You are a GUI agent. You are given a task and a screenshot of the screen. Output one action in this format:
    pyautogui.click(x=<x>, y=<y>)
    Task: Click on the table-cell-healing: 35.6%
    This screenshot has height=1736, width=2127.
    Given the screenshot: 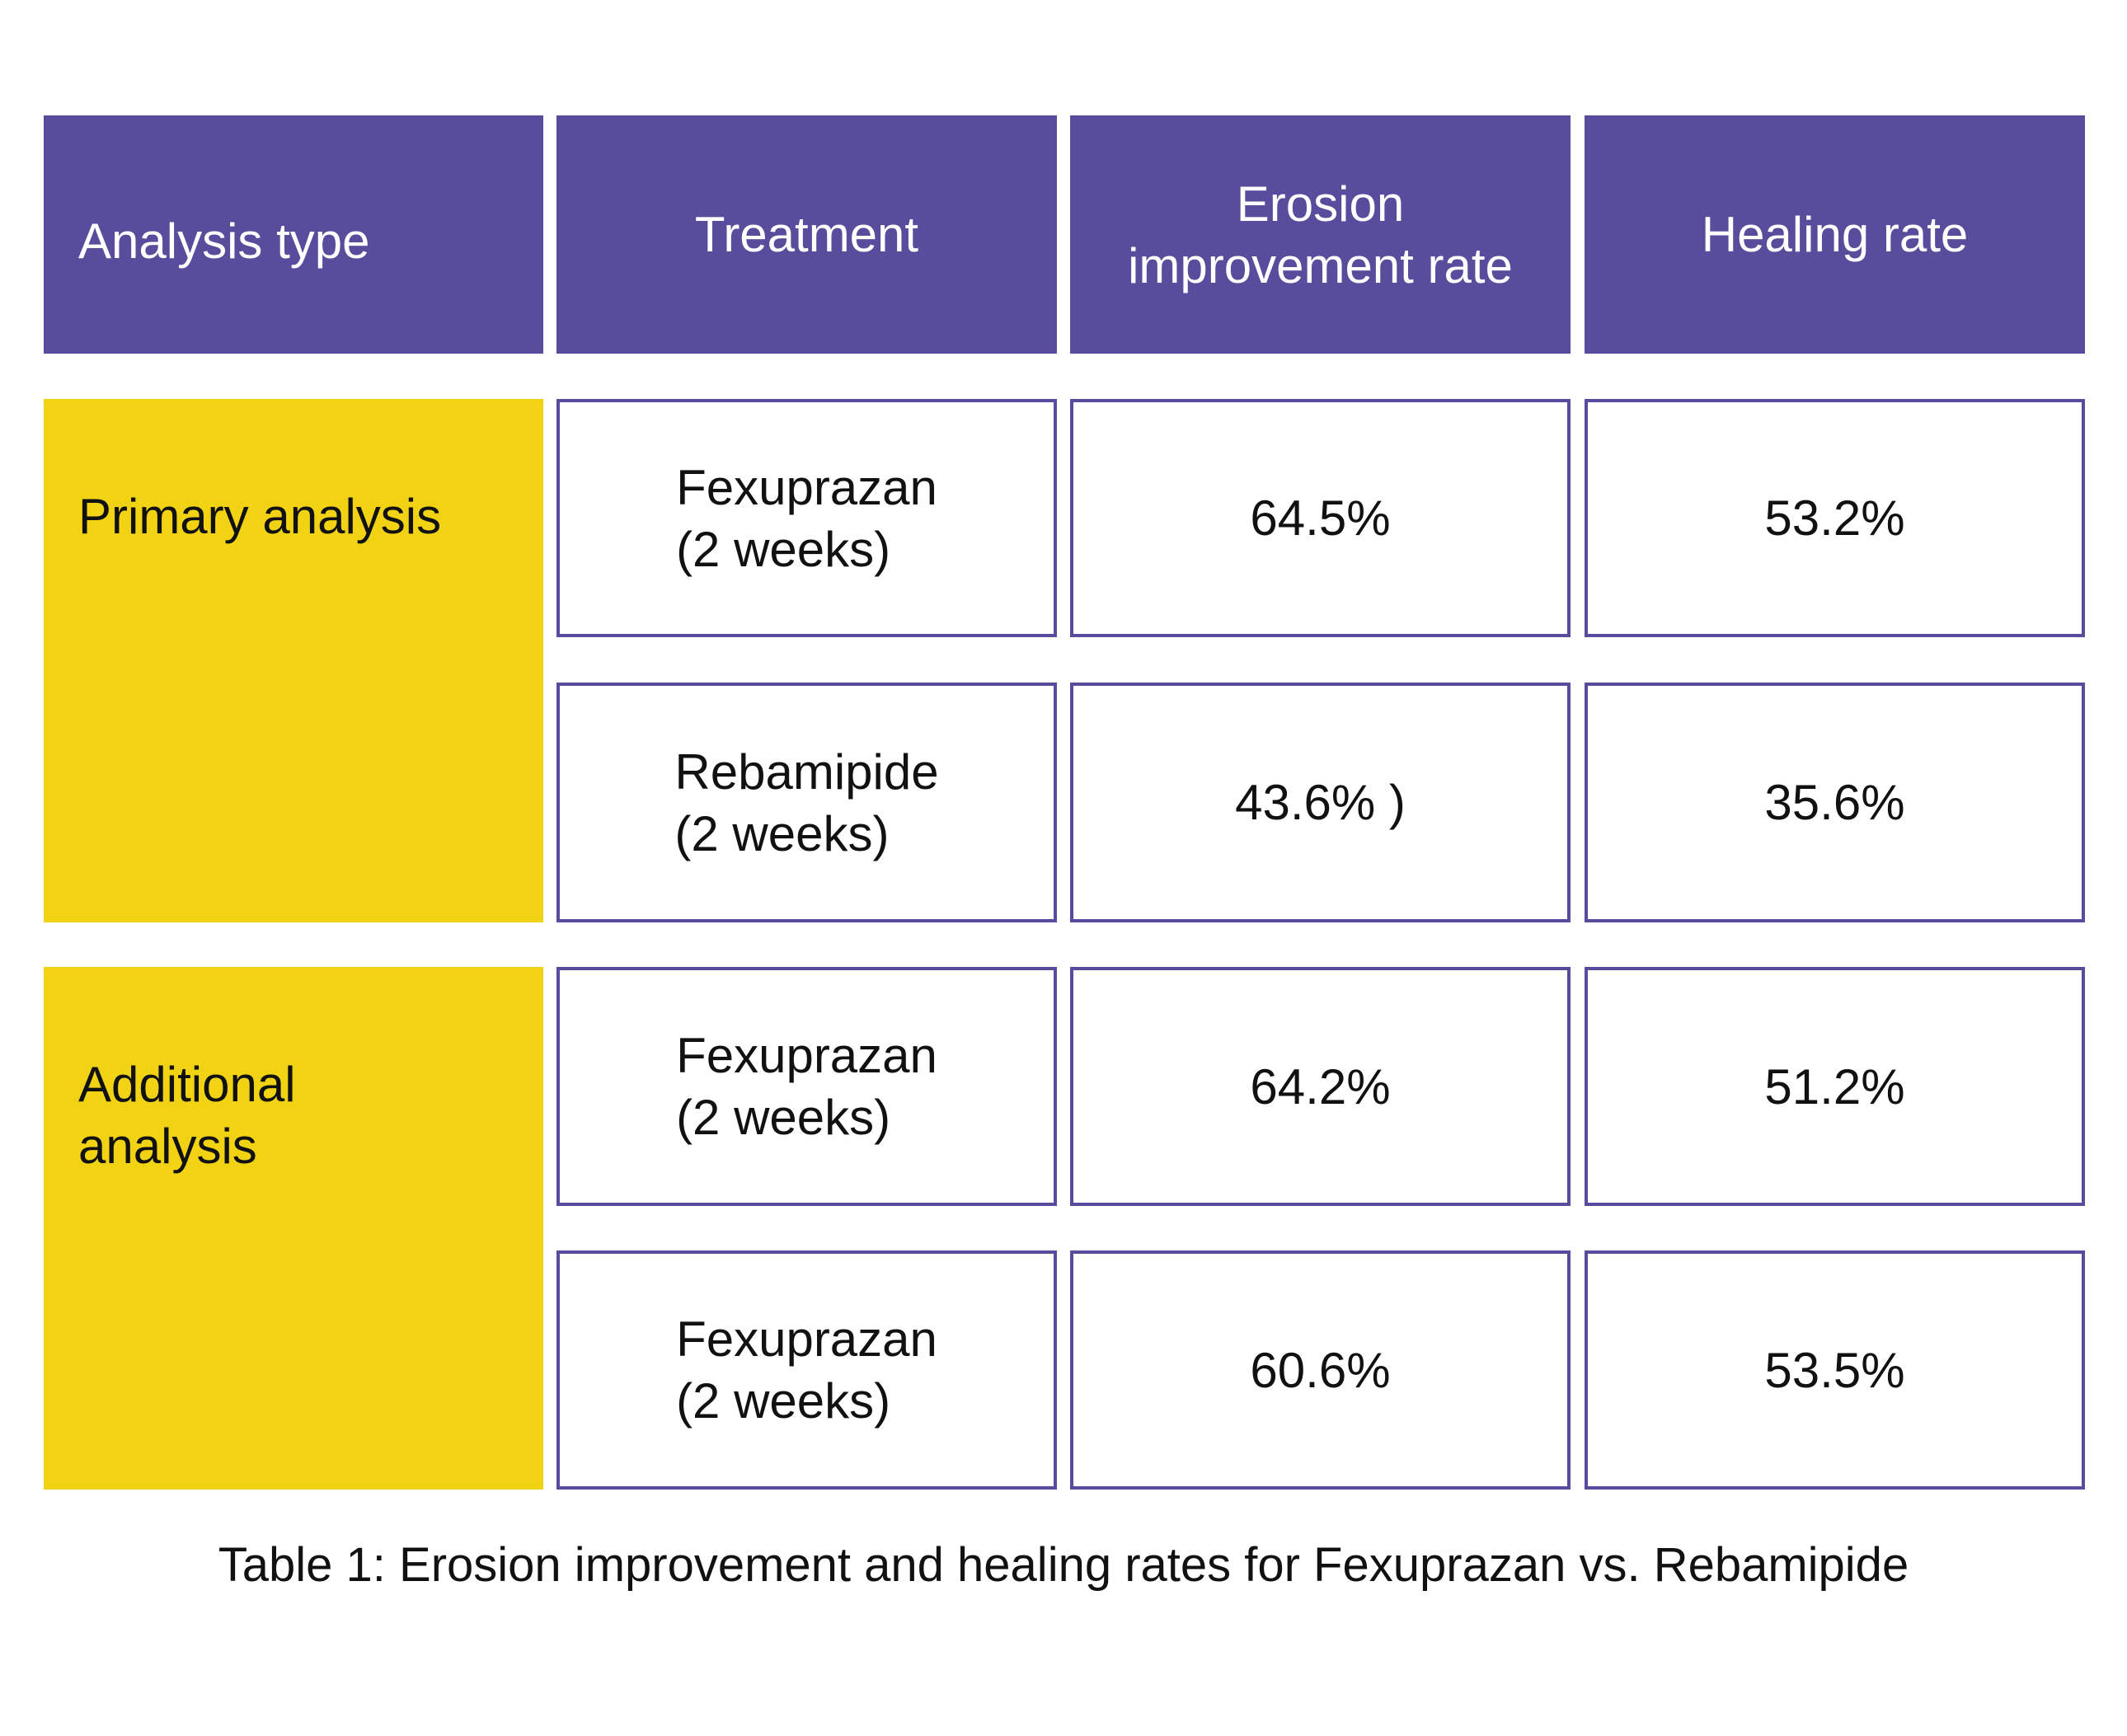 What is the action you would take?
    pyautogui.click(x=1835, y=802)
    